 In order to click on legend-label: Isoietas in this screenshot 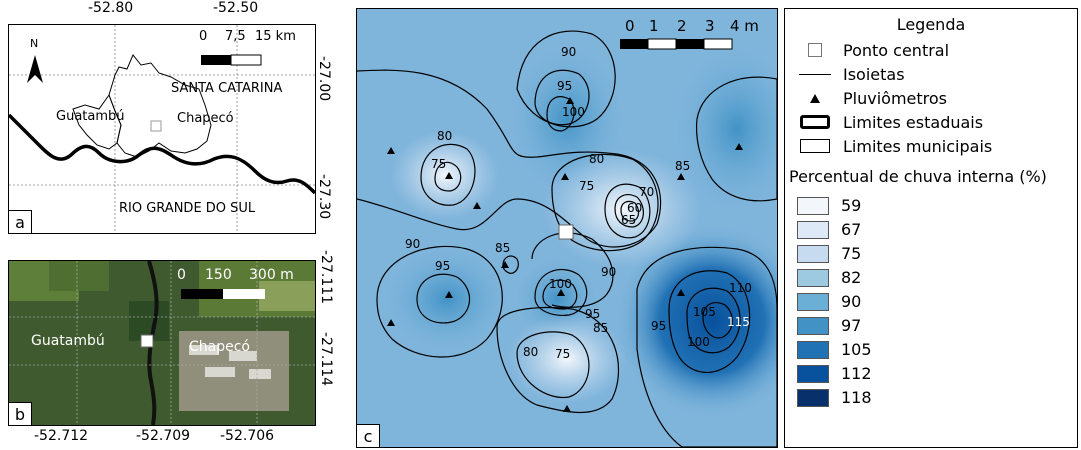, I will do `click(874, 74)`.